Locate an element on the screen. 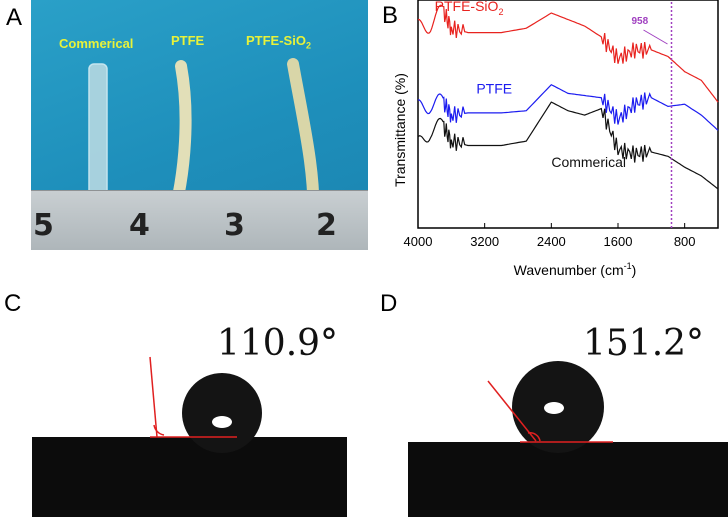  x-ticks: 4000 3200 2400 1600 800 is located at coordinates (550, 236).